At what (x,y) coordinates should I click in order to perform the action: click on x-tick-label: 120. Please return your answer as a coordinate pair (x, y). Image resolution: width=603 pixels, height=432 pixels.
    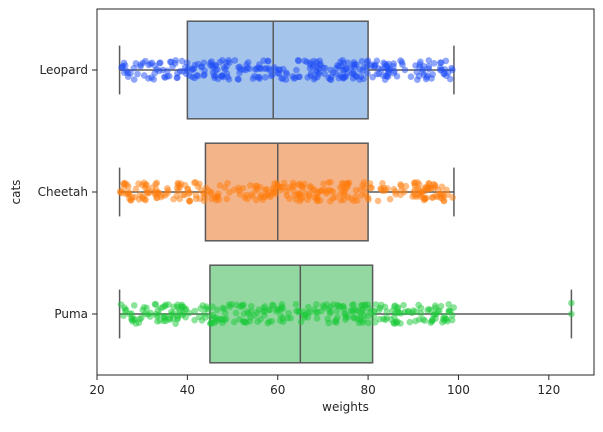
    Looking at the image, I should click on (548, 390).